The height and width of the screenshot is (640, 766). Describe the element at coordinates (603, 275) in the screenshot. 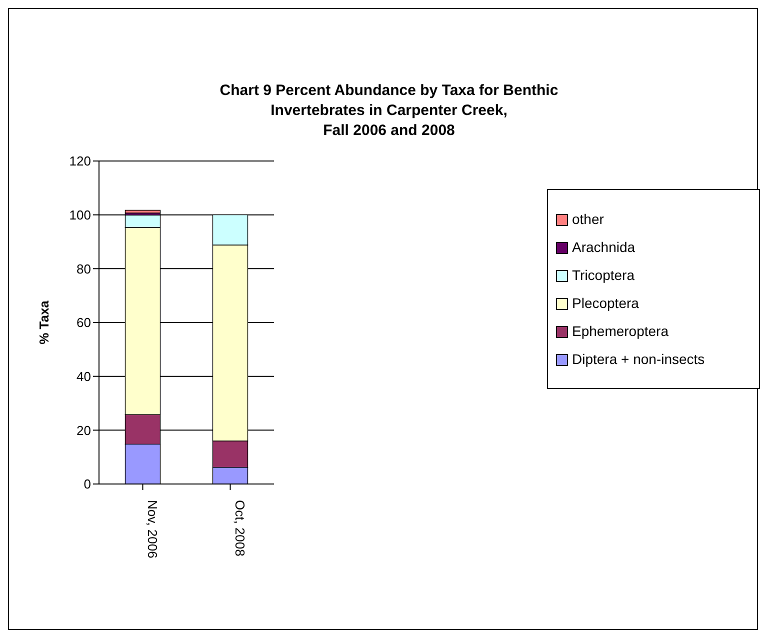

I see `legend-label: Tricoptera` at that location.